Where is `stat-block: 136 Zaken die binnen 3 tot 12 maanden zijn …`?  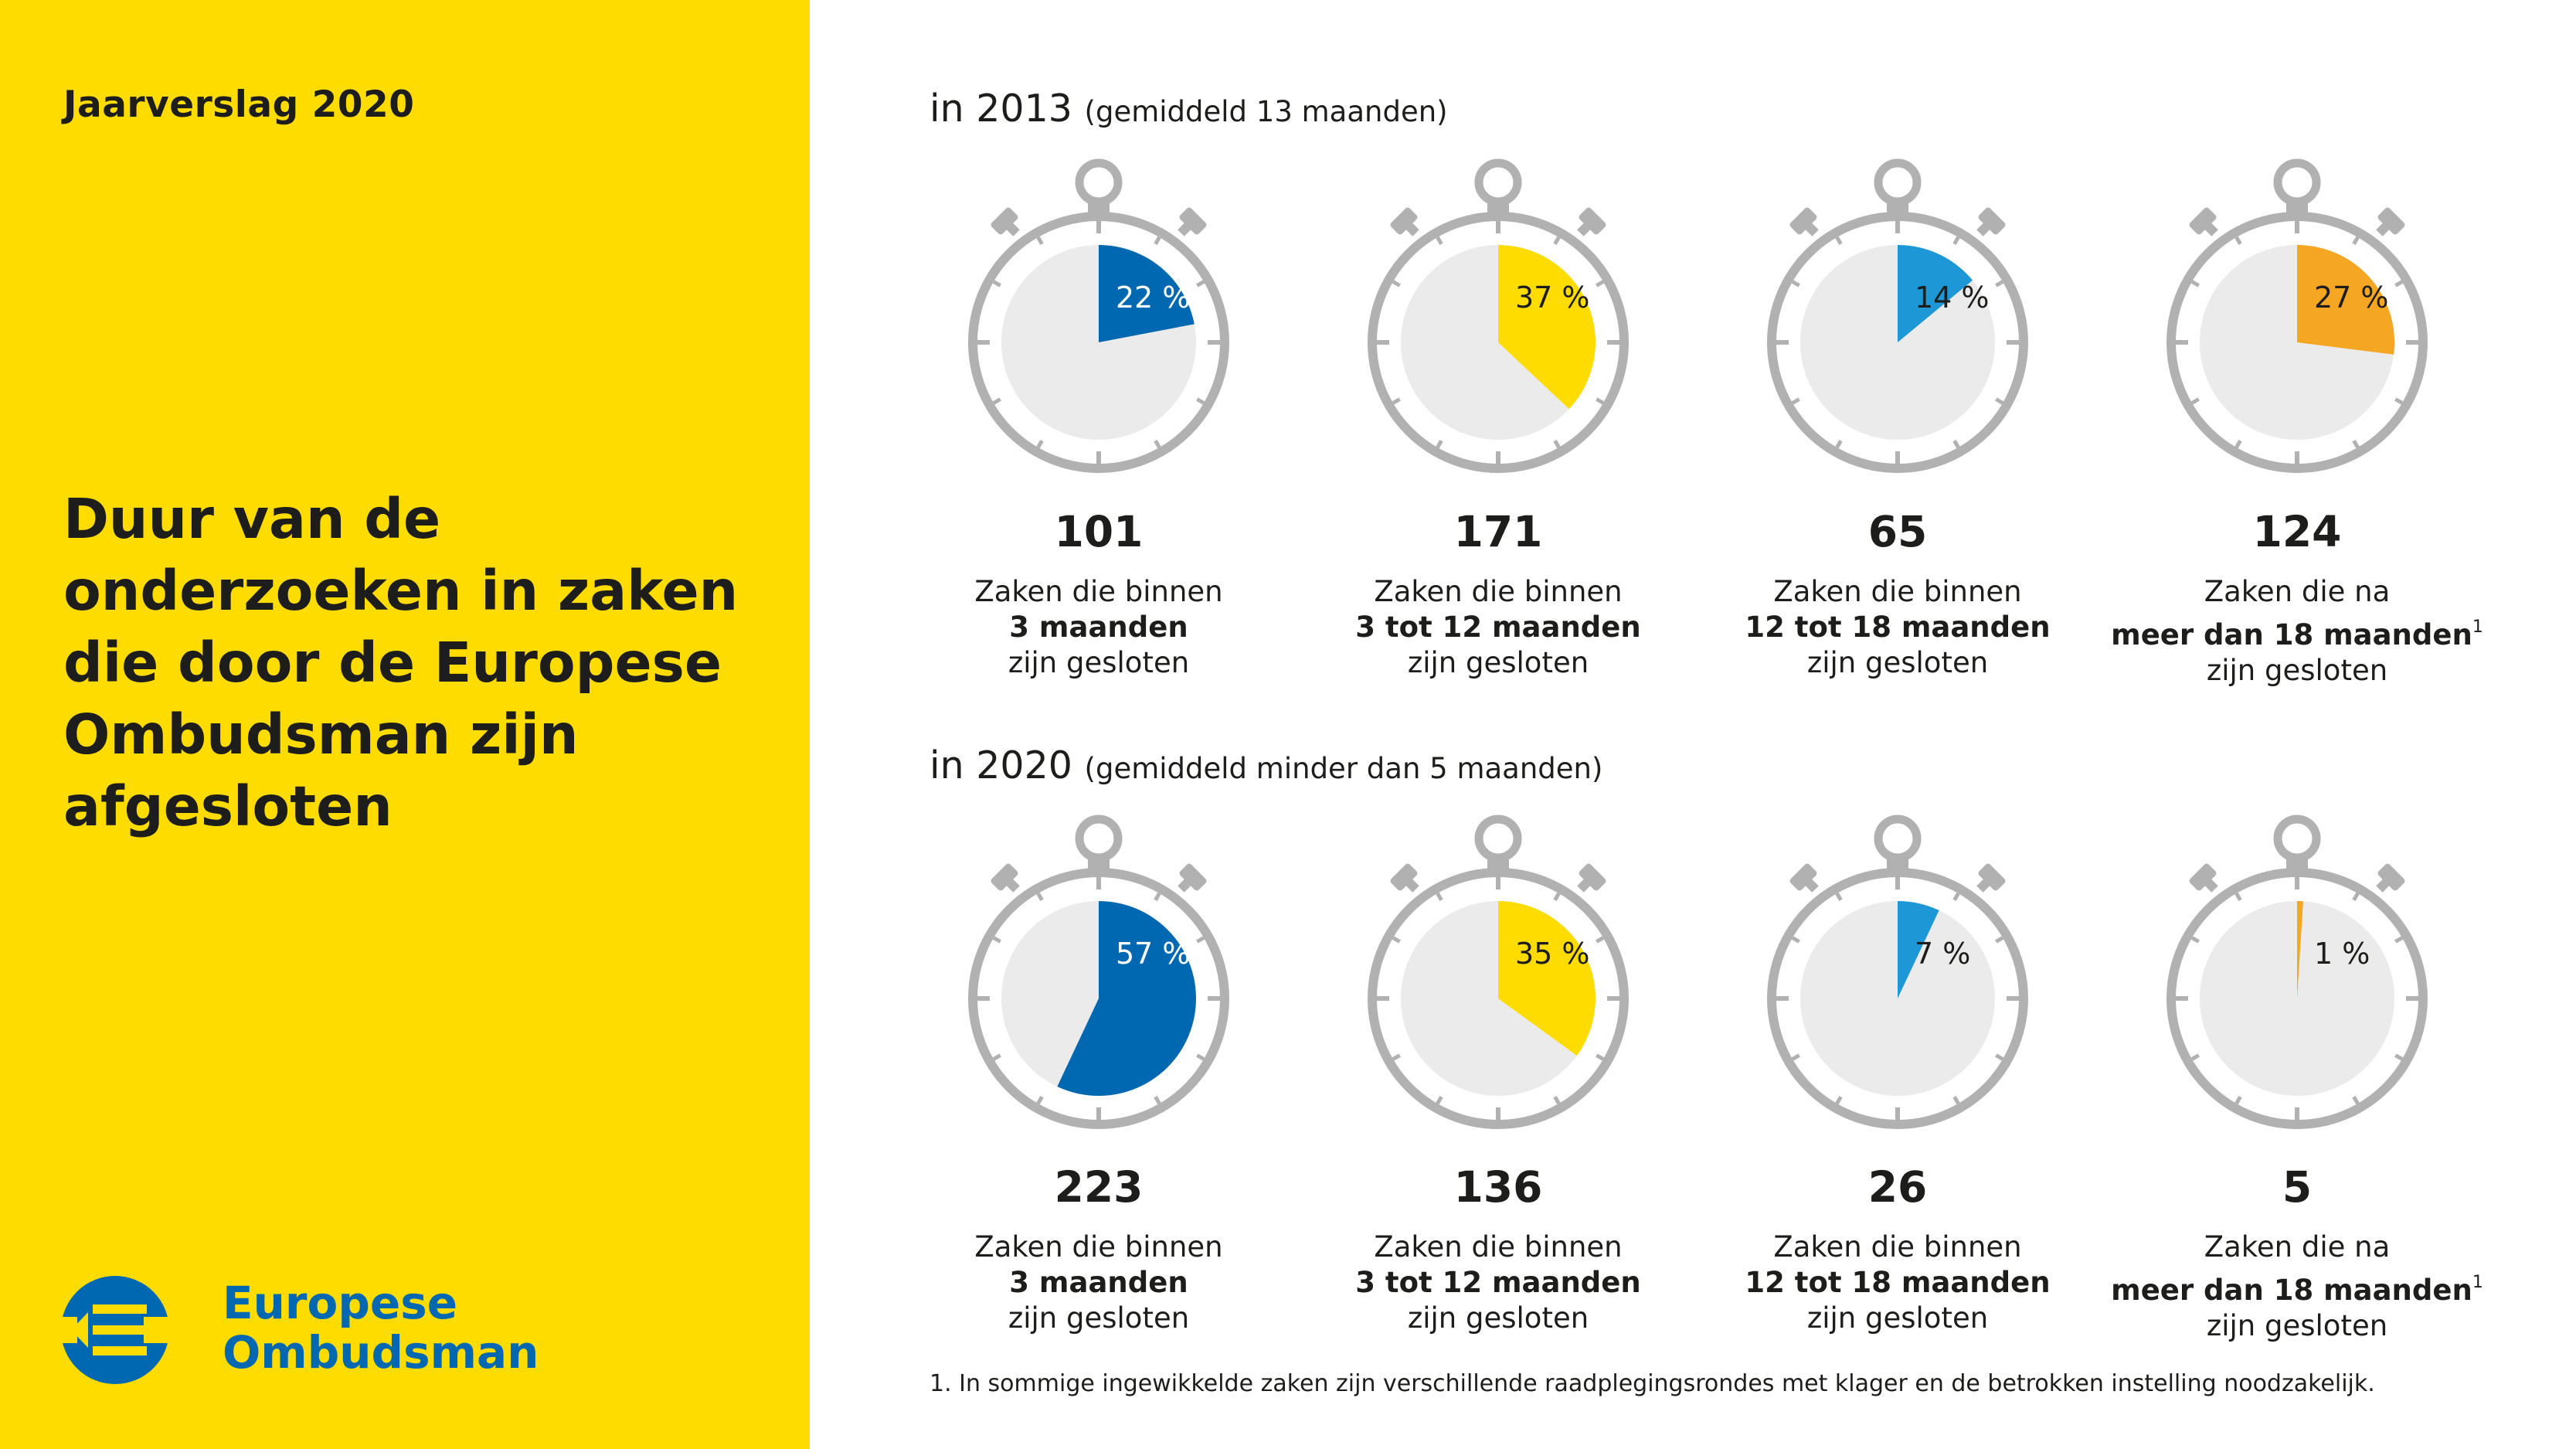 stat-block: 136 Zaken die binnen 3 tot 12 maanden zijn … is located at coordinates (1498, 1249).